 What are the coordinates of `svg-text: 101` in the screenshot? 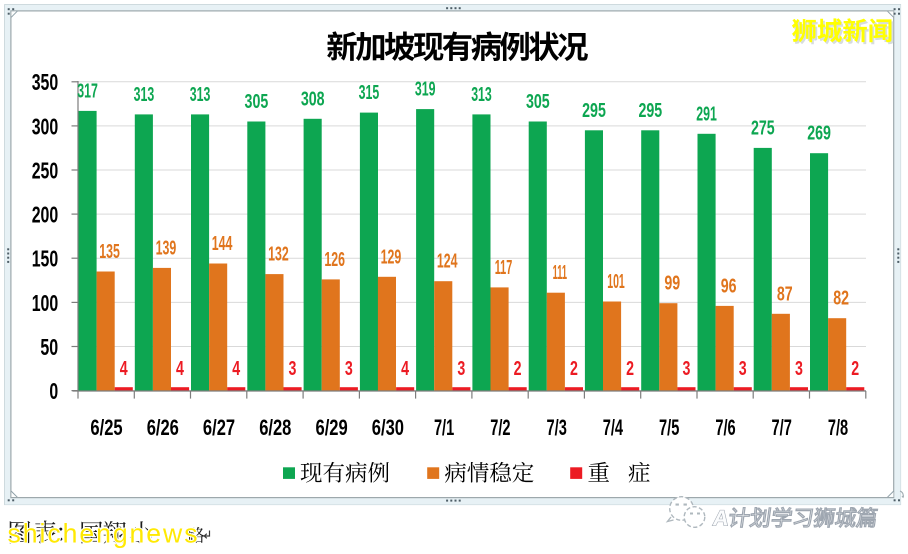 It's located at (616, 282).